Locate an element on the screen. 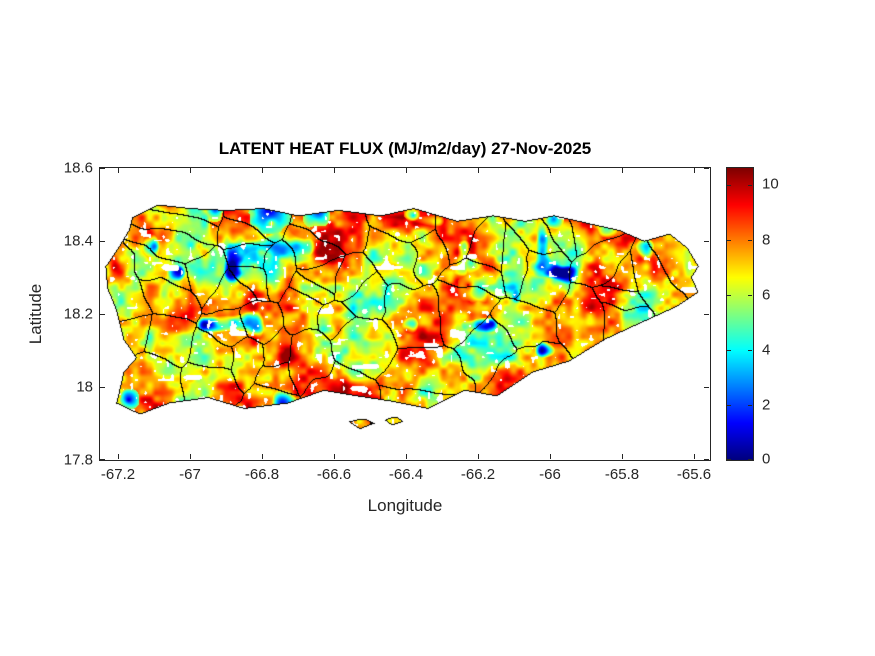  colorbar-canvas is located at coordinates (740, 314).